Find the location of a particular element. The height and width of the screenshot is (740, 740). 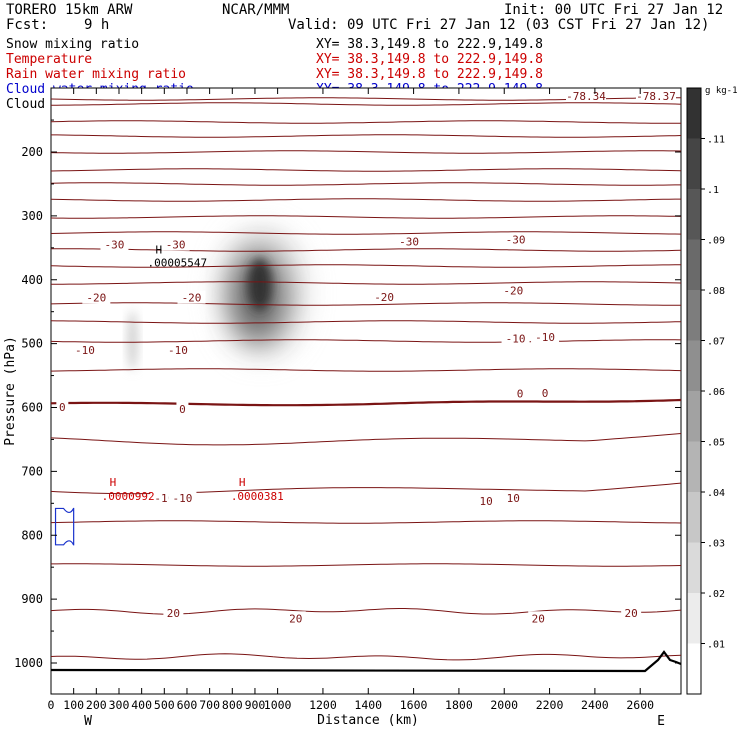

y-tick-label: 800 is located at coordinates (32, 535).